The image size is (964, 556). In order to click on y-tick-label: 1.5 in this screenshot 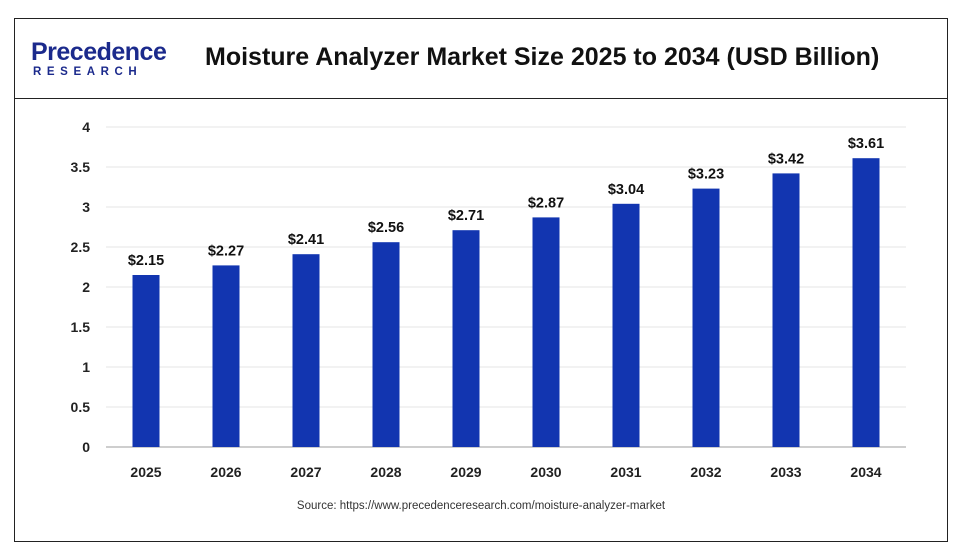, I will do `click(81, 327)`.